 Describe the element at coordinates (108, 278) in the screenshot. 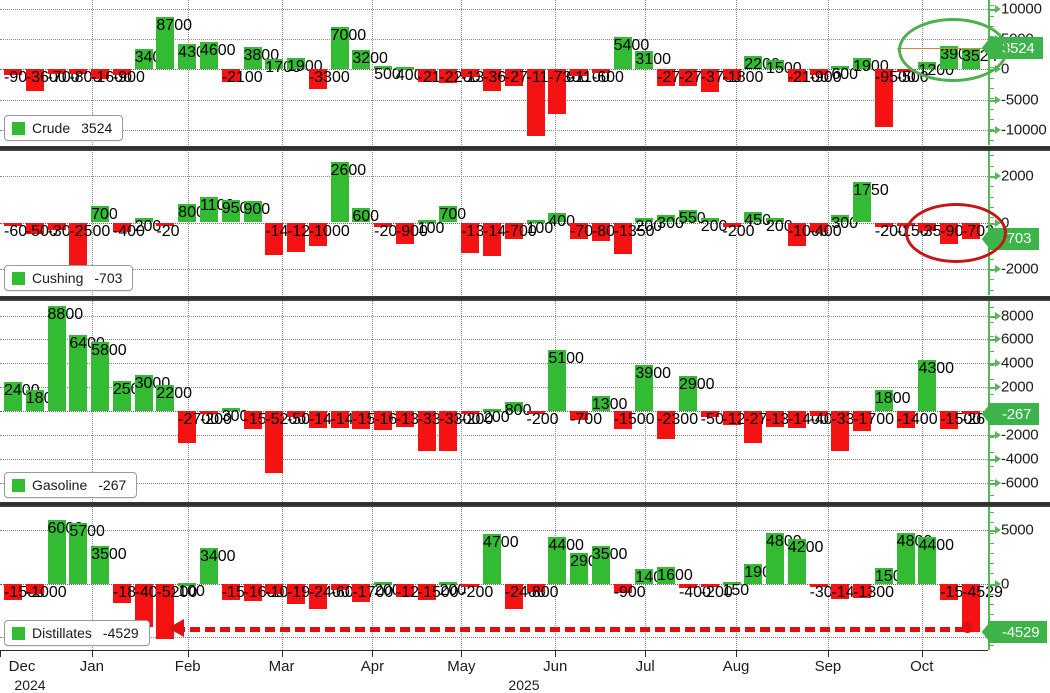

I see `legend-value: -703` at that location.